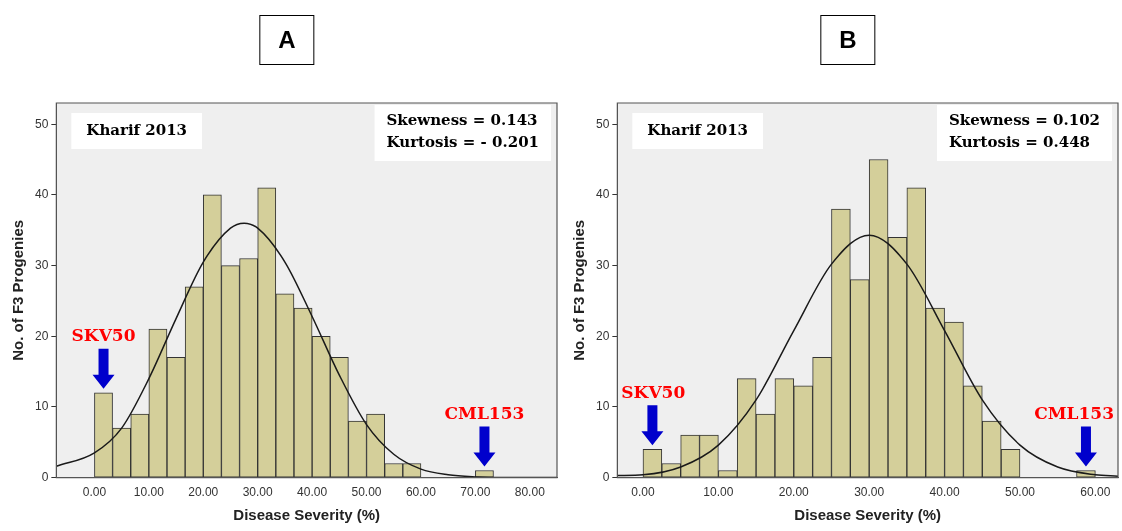 This screenshot has width=1122, height=531. Describe the element at coordinates (462, 119) in the screenshot. I see `annotation: Skewness = 0.143` at that location.